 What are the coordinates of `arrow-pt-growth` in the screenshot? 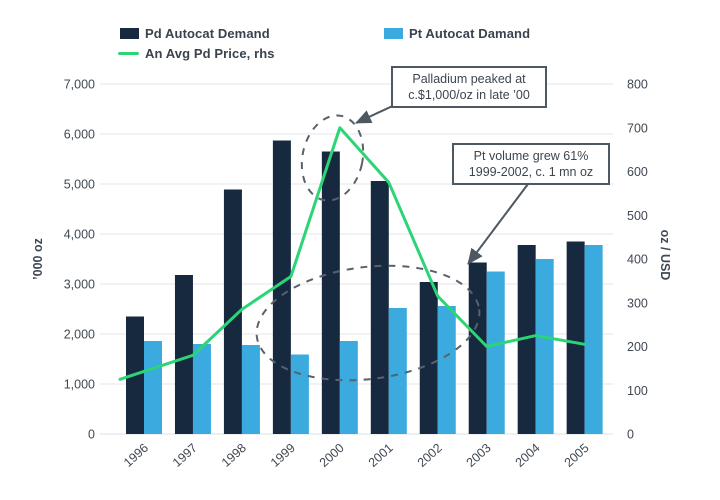 It's located at (498, 224).